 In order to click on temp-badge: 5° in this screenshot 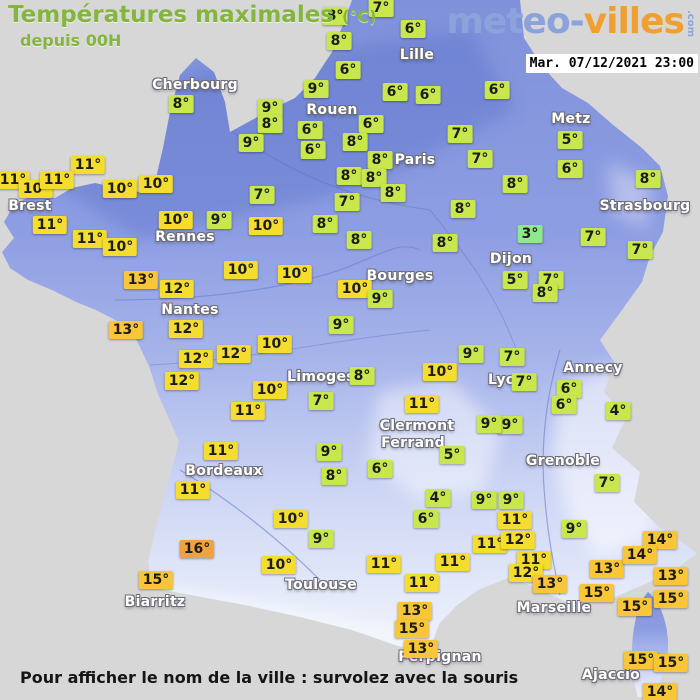, I will do `click(570, 140)`.